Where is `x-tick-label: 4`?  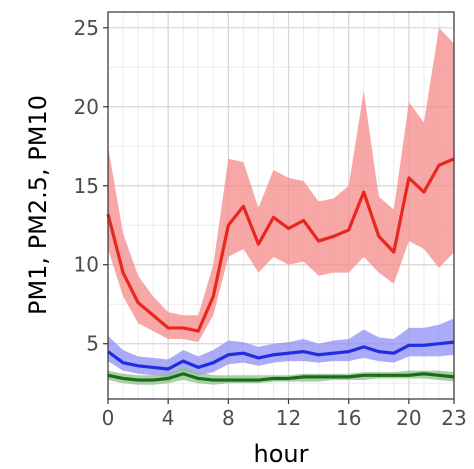
x-tick-label: 4 is located at coordinates (168, 418).